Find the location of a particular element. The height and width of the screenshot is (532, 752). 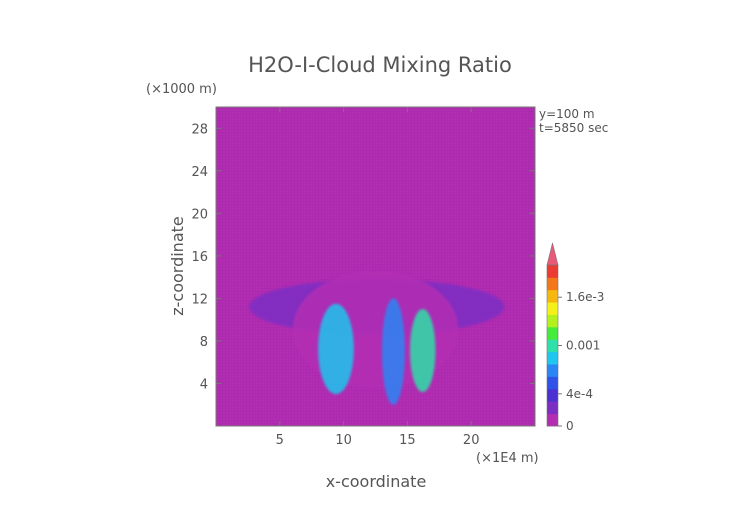

y-tick-label: 16 is located at coordinates (199, 257).